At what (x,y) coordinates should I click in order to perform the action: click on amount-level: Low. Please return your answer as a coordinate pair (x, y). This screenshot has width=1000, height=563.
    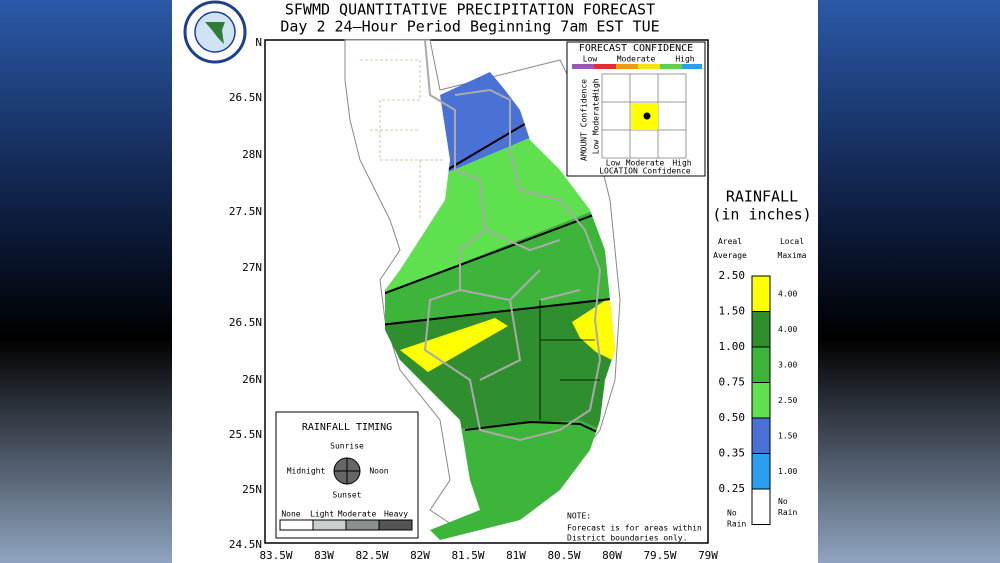
    Looking at the image, I should click on (596, 147).